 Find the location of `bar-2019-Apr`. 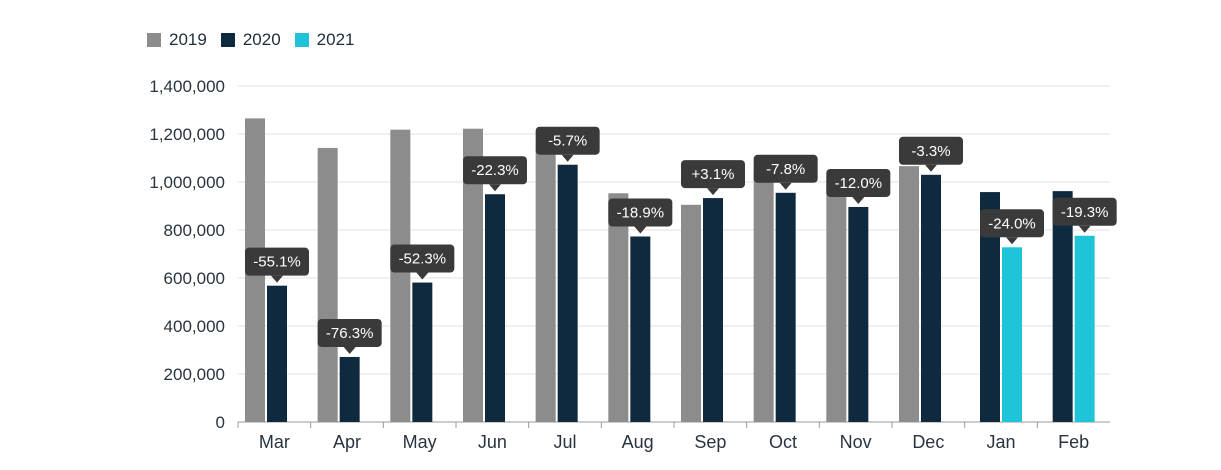

bar-2019-Apr is located at coordinates (327, 285).